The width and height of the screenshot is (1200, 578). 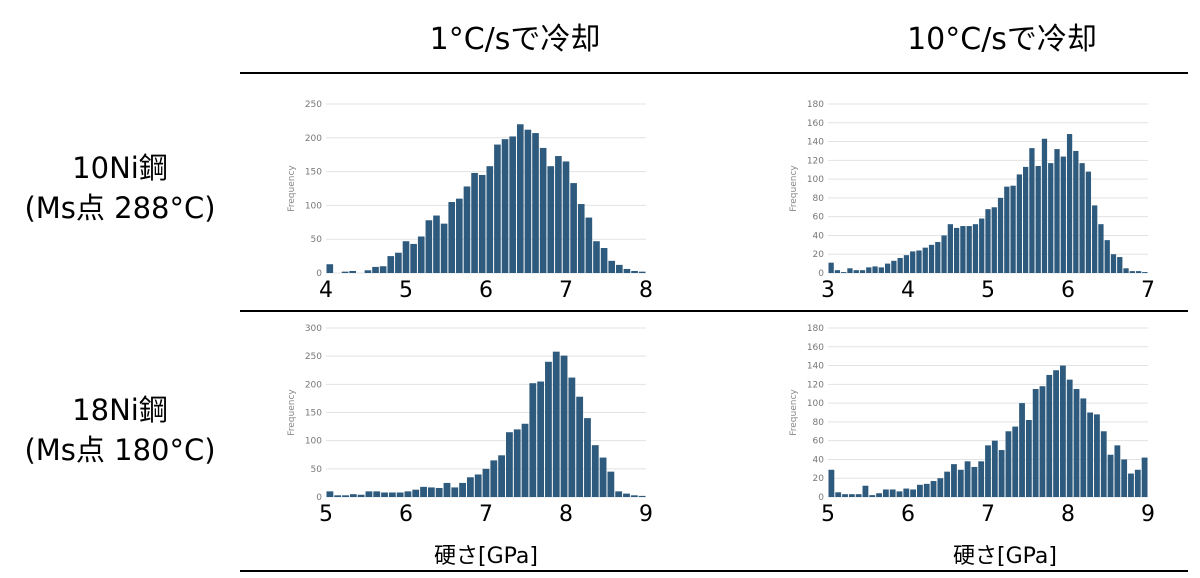 I want to click on x-tick-label: 9, so click(x=1148, y=514).